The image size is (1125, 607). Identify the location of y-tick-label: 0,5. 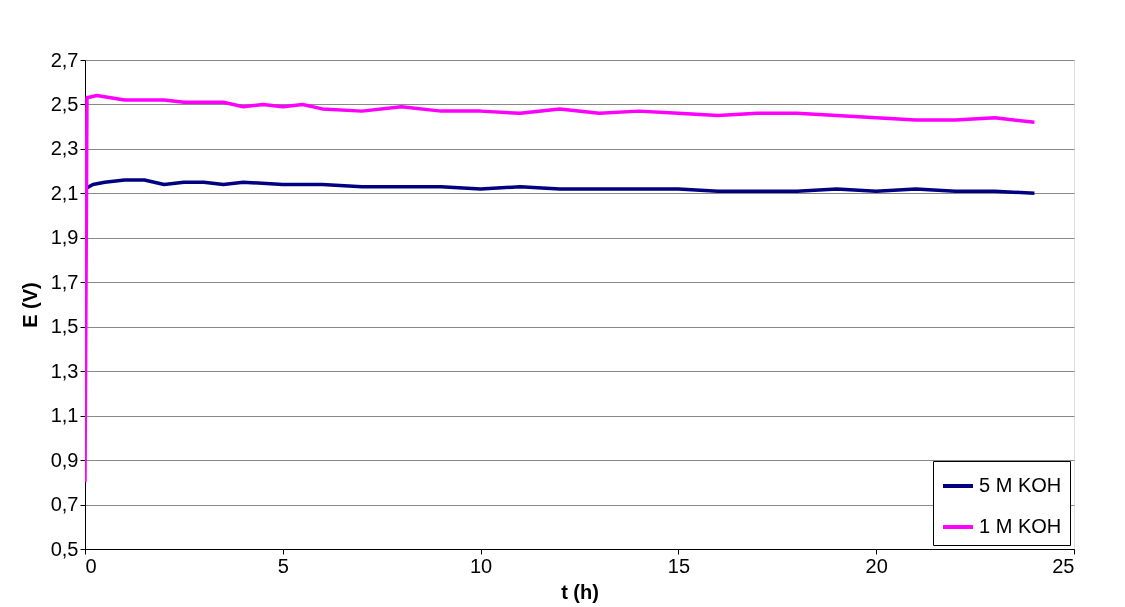
(64, 548).